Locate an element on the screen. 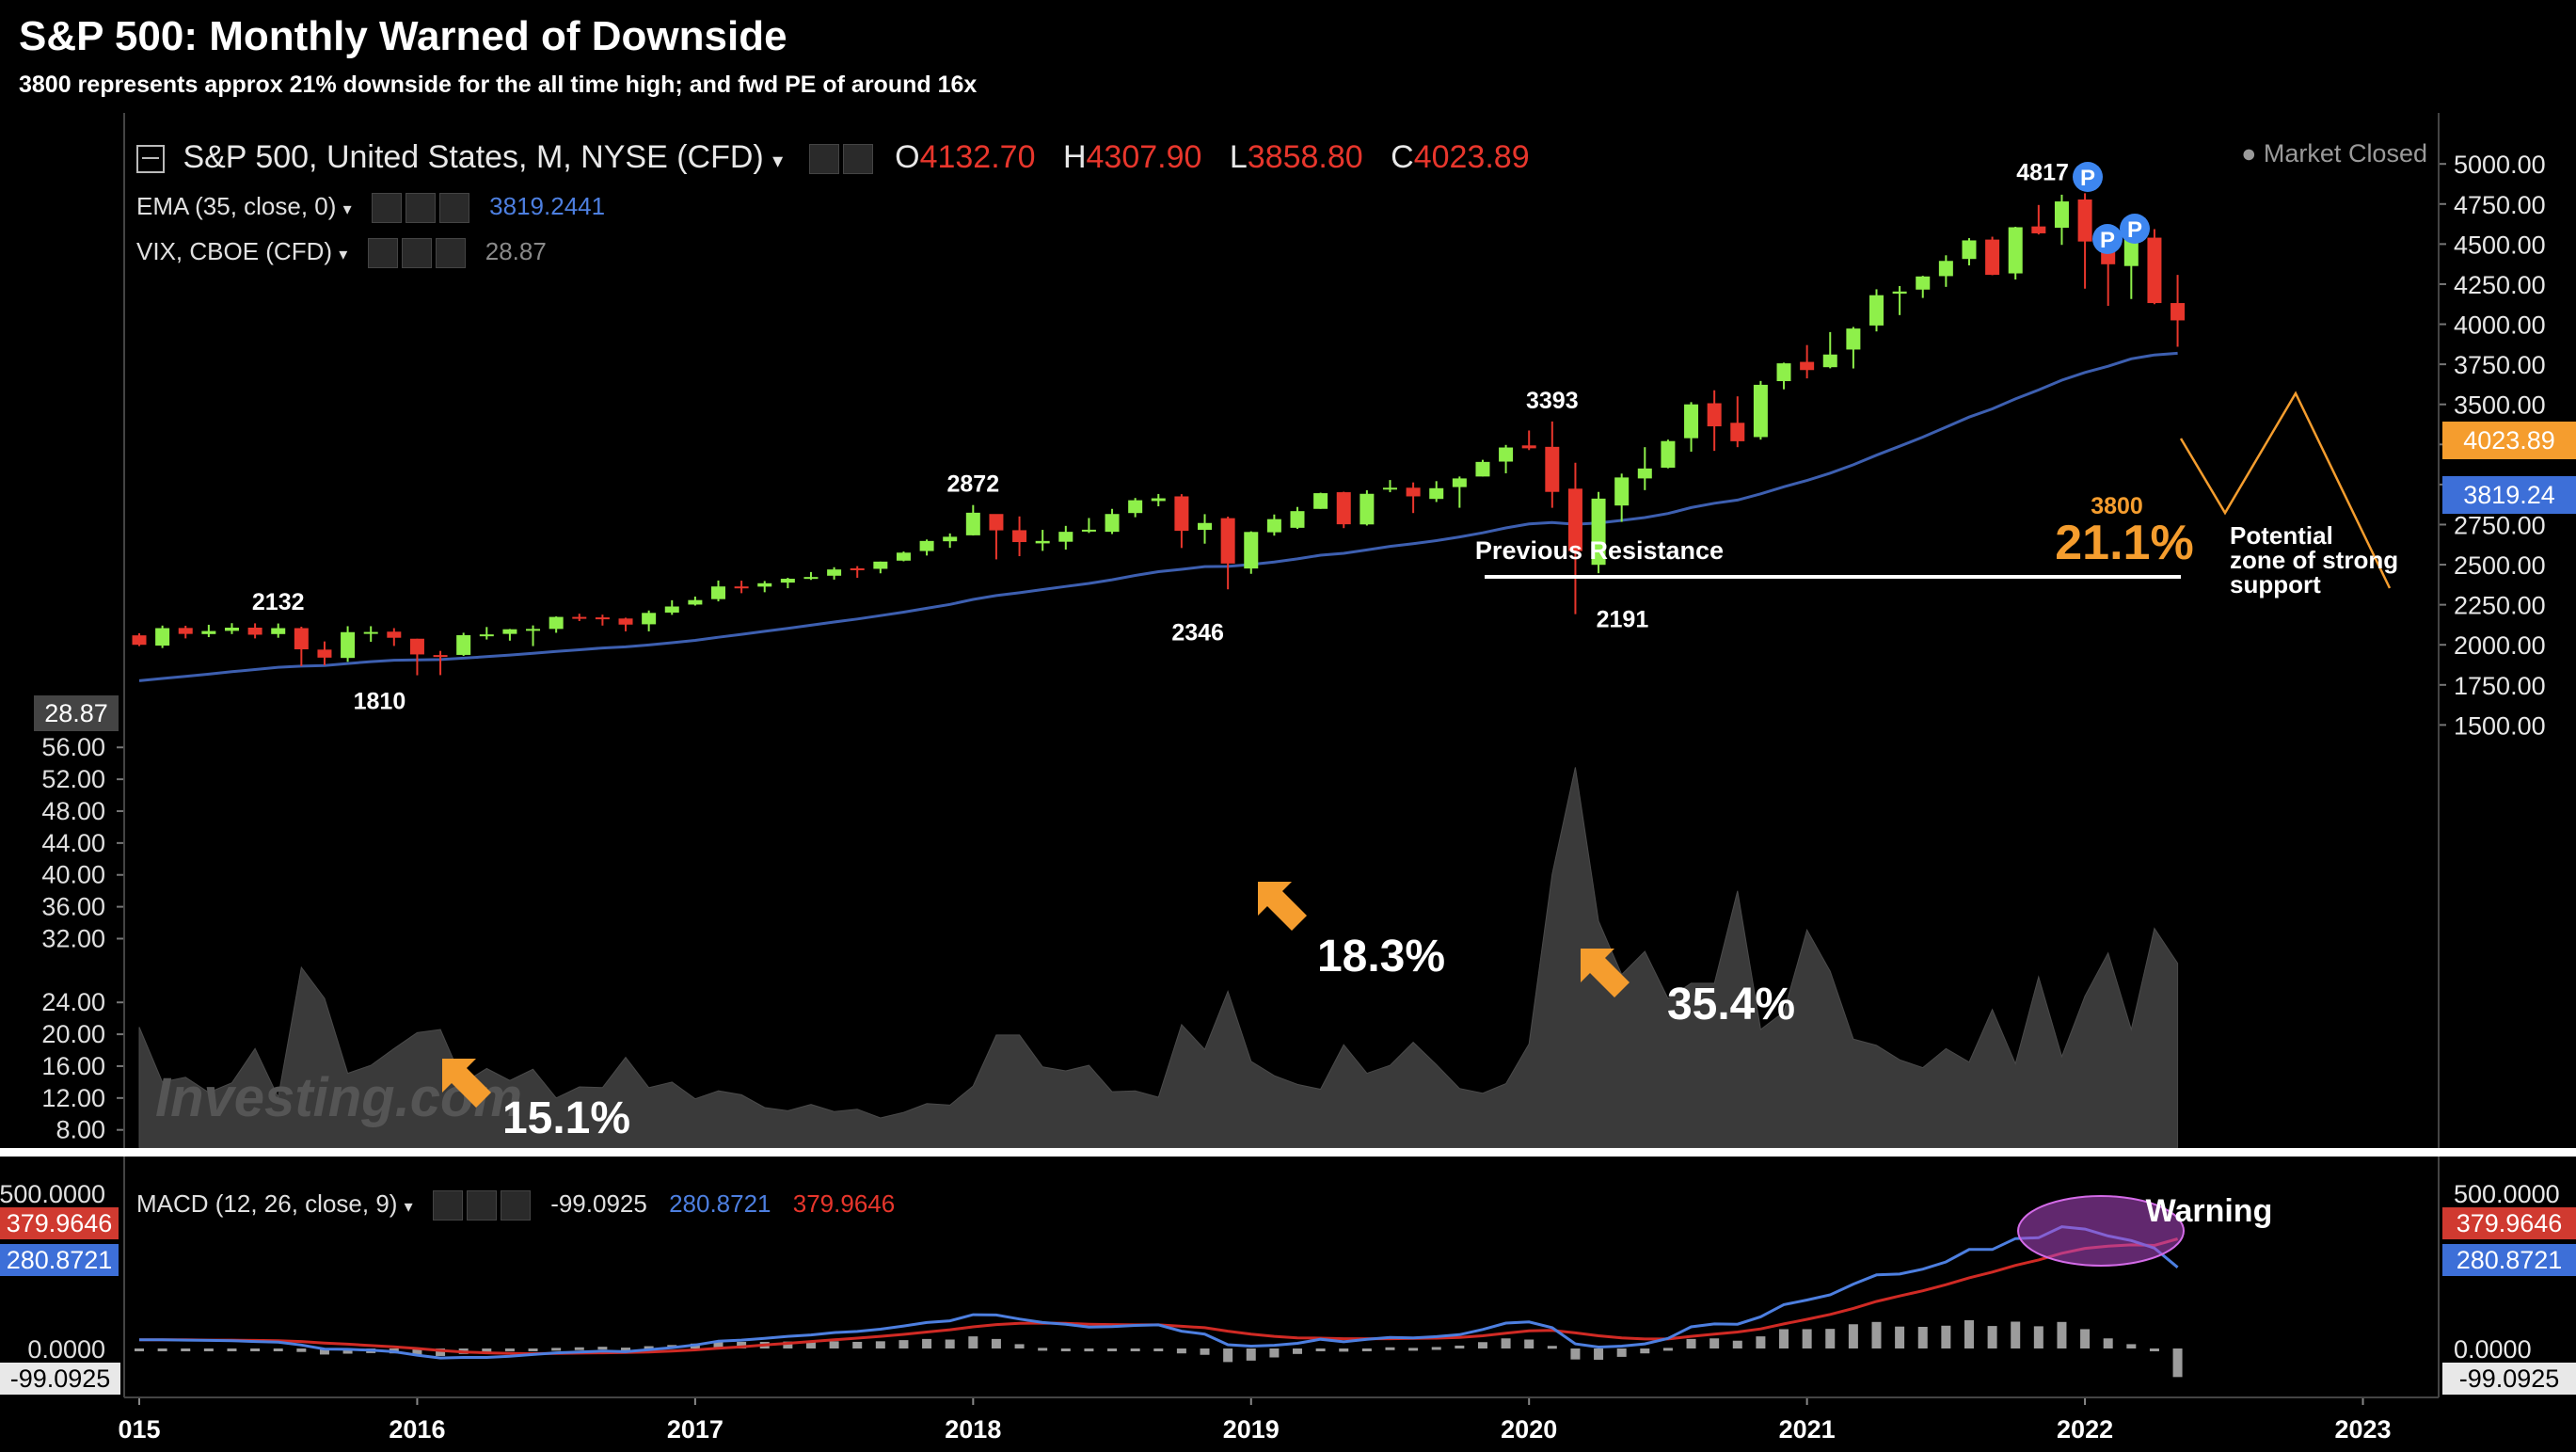 The width and height of the screenshot is (2576, 1452). p-marker-text: P is located at coordinates (2087, 179).